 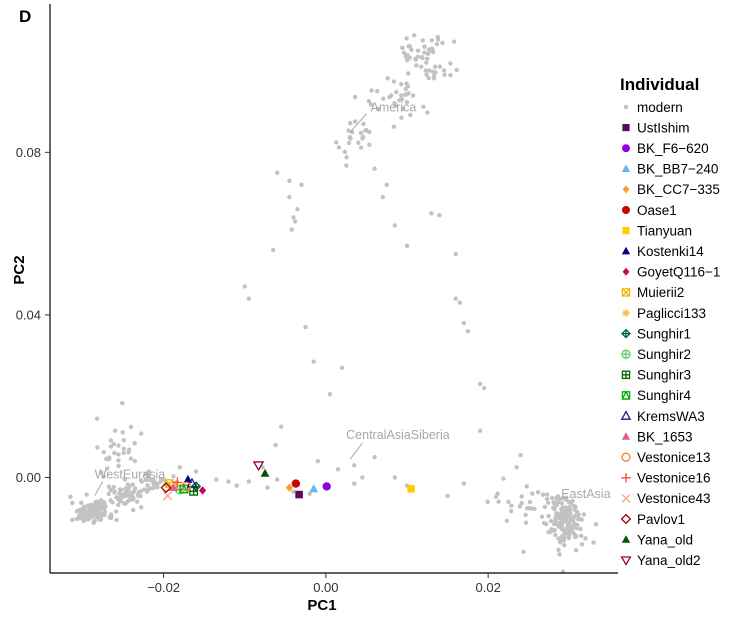 What do you see at coordinates (664, 375) in the screenshot?
I see `legend-label: Sunghir3` at bounding box center [664, 375].